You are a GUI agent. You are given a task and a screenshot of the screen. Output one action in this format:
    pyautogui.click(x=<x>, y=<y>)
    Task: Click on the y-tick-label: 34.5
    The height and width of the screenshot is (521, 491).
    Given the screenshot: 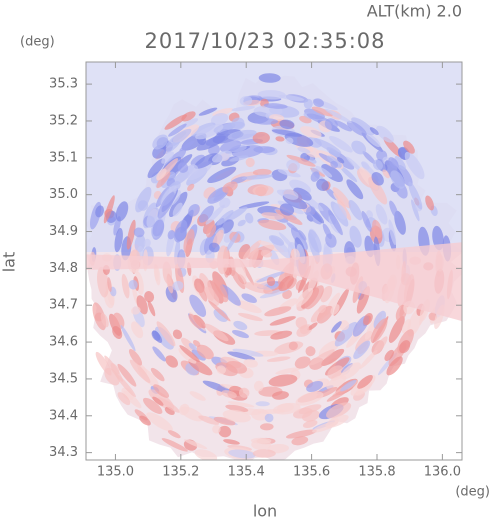 What is the action you would take?
    pyautogui.click(x=63, y=378)
    